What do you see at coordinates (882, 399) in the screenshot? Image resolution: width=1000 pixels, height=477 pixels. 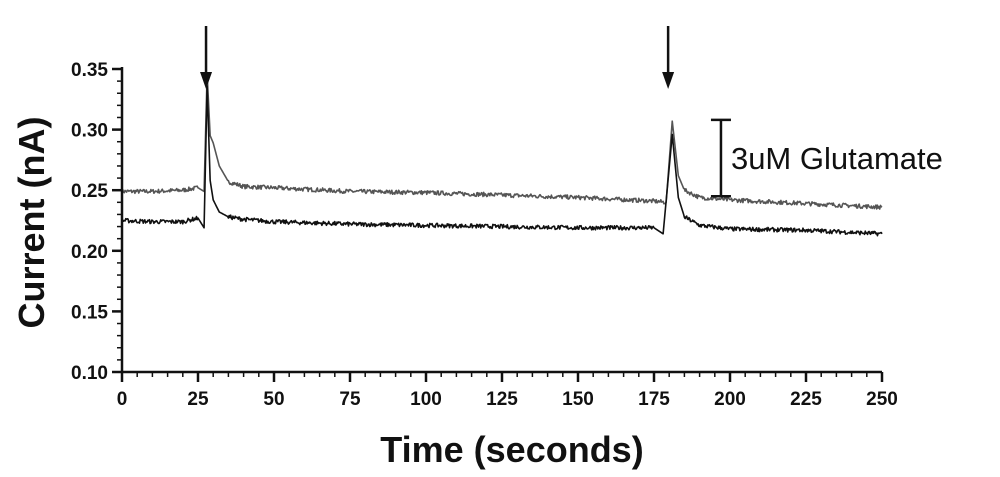 I see `x-tick-label: 250` at bounding box center [882, 399].